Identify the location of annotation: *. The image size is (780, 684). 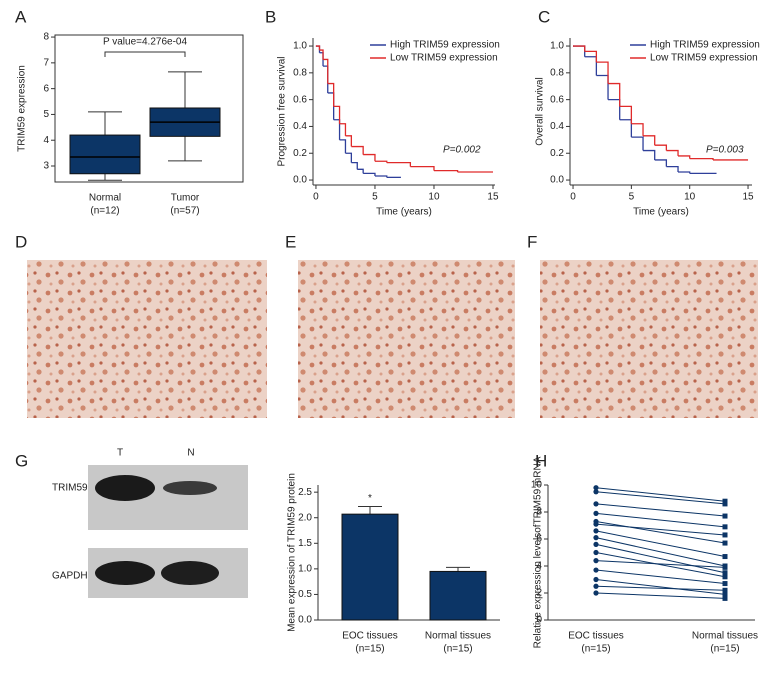
(370, 498).